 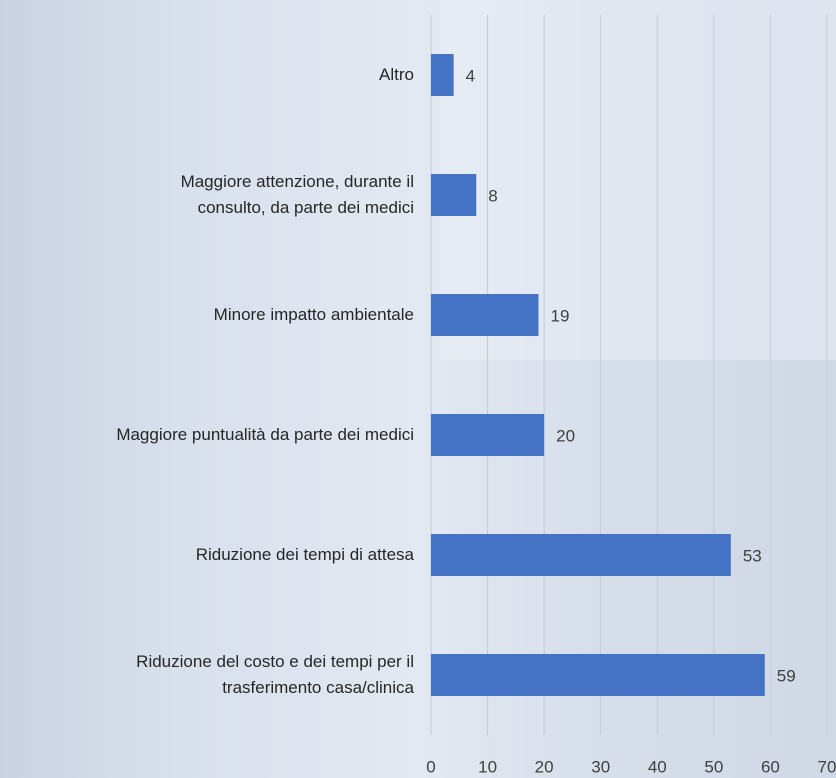 I want to click on x-tick-label: 30, so click(x=600, y=766).